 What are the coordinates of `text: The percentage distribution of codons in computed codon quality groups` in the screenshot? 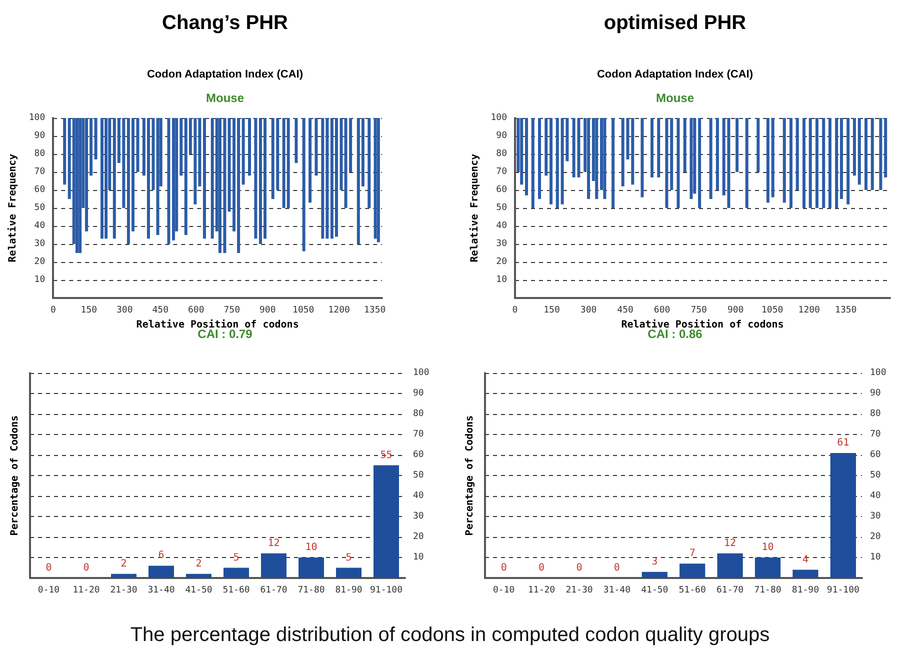 It's located at (450, 635).